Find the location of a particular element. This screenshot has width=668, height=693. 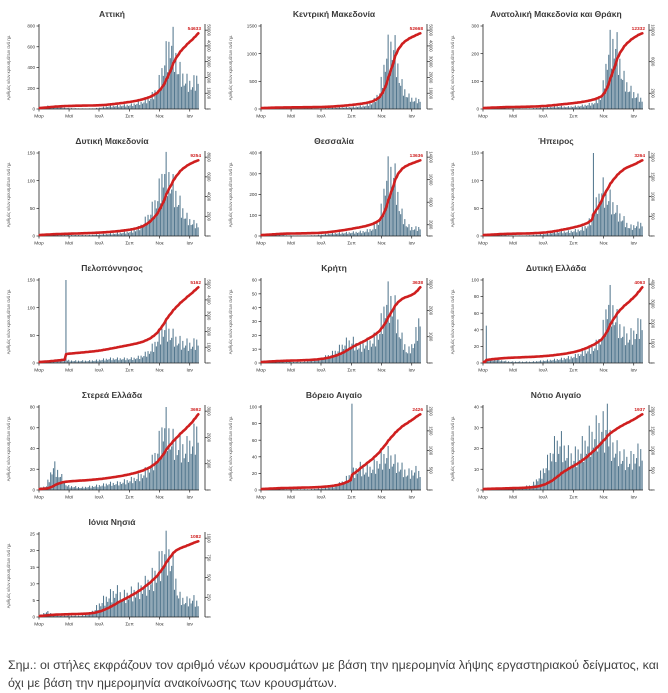

cumulative-total-label: 4063 is located at coordinates (639, 283).